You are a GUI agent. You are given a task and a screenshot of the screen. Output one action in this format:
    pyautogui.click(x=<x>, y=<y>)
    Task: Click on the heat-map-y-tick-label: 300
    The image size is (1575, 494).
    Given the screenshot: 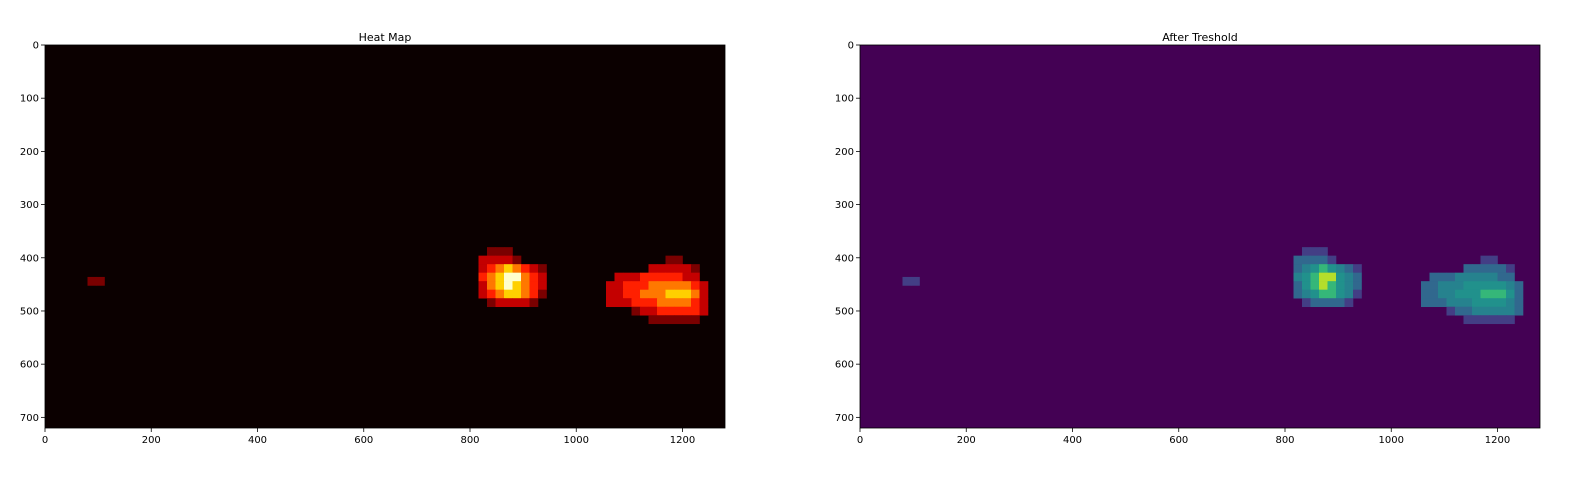 What is the action you would take?
    pyautogui.click(x=29, y=205)
    